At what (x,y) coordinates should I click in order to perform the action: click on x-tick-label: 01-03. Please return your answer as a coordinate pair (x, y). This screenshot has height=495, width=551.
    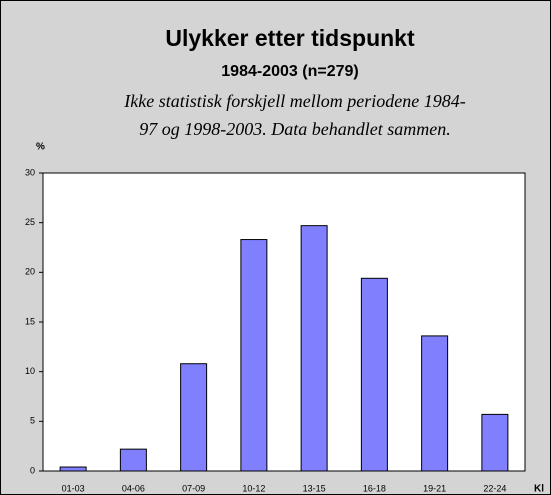
    Looking at the image, I should click on (73, 488).